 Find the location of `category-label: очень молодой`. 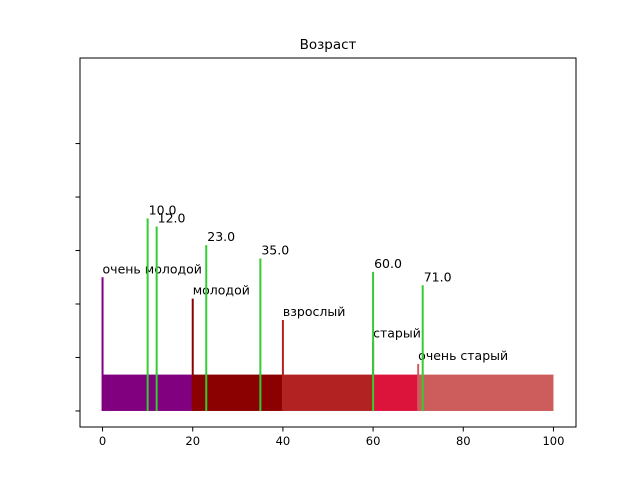

category-label: очень молодой is located at coordinates (152, 268).